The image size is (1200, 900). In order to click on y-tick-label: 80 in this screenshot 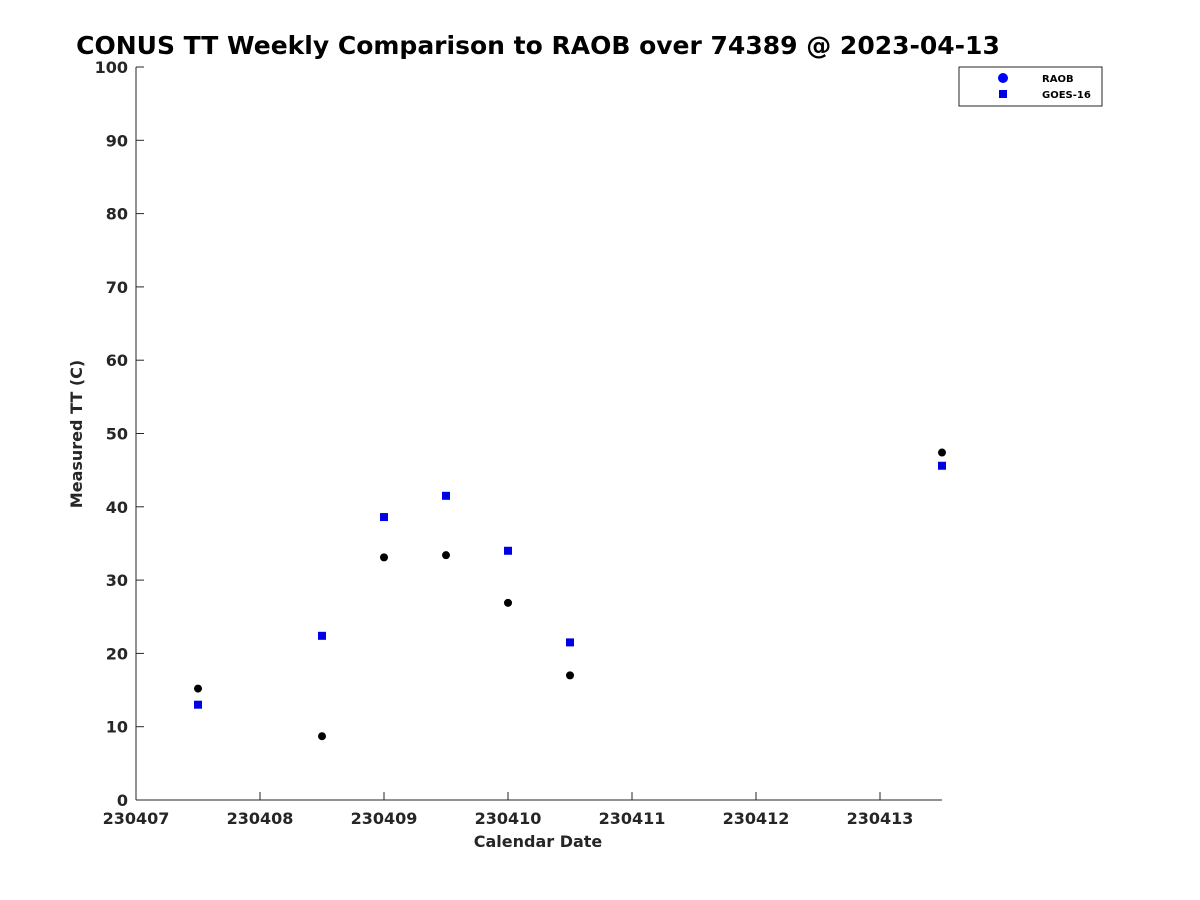, I will do `click(117, 214)`.